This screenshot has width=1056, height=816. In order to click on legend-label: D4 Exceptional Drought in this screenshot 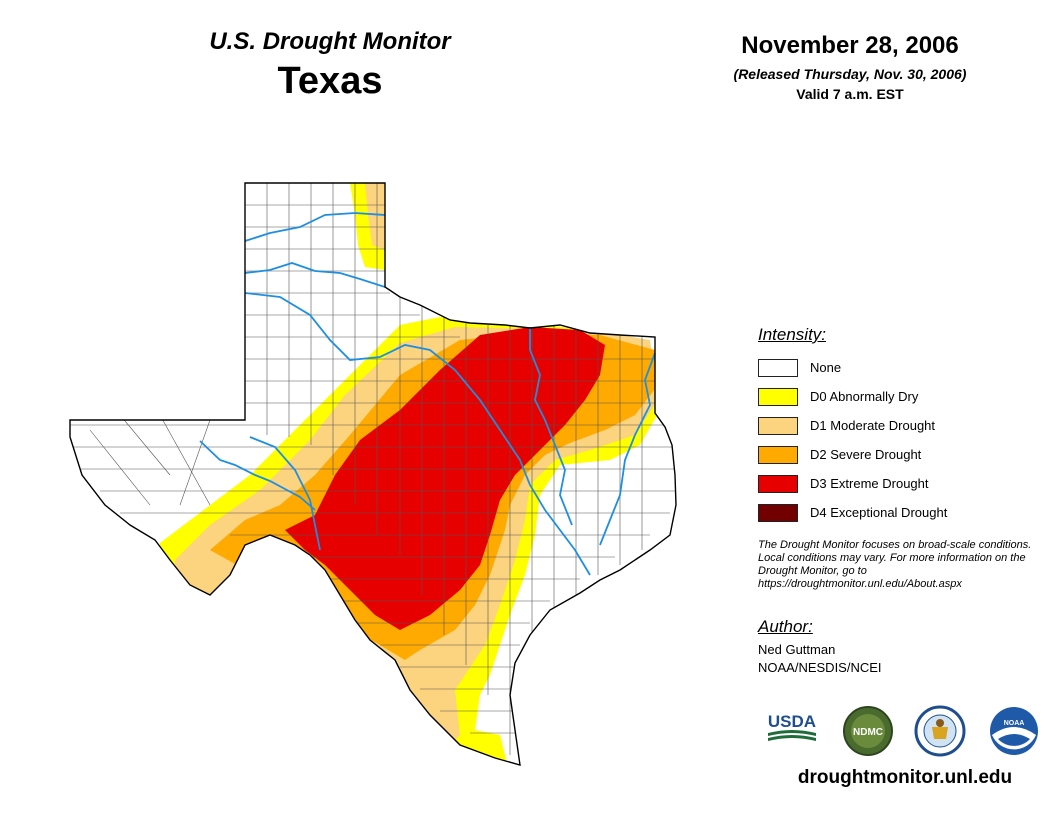, I will do `click(879, 512)`.